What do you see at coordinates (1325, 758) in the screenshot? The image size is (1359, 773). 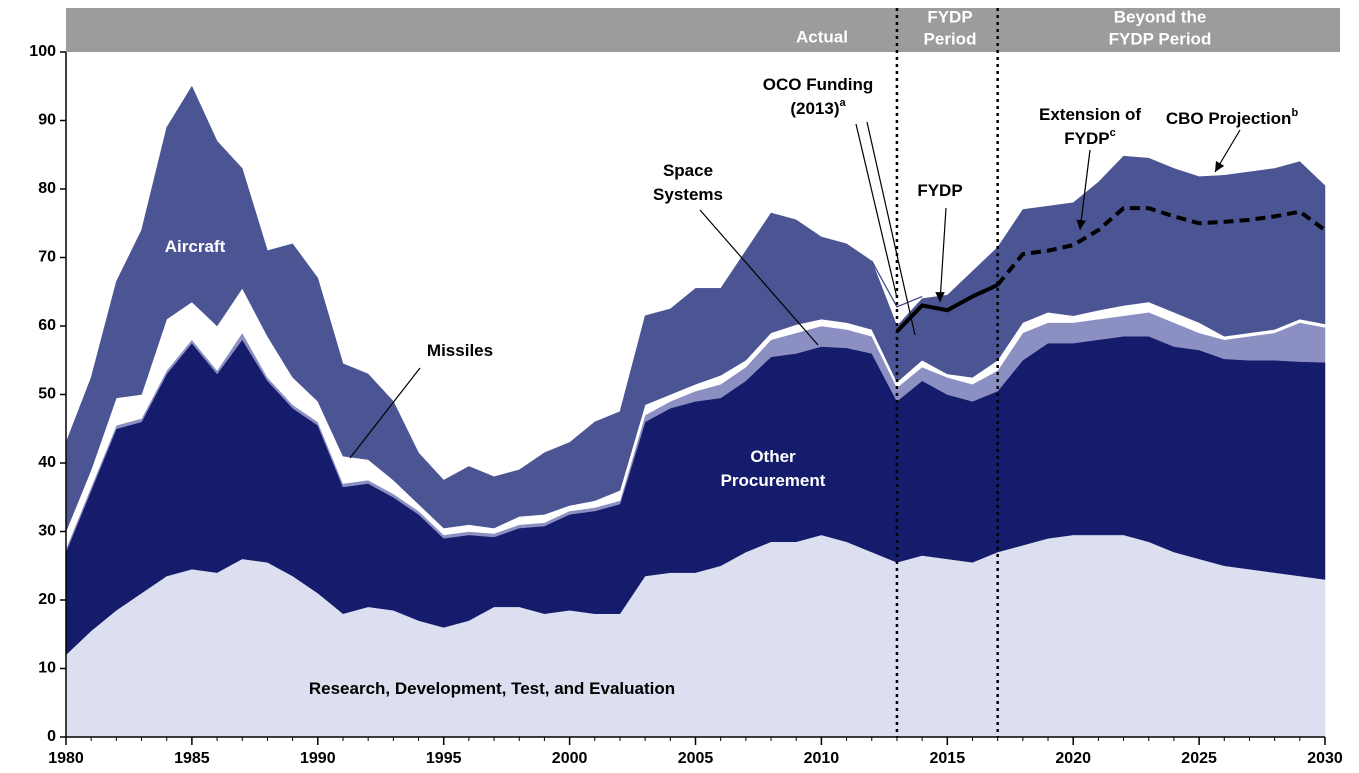 I see `x-tick-label: 2030` at bounding box center [1325, 758].